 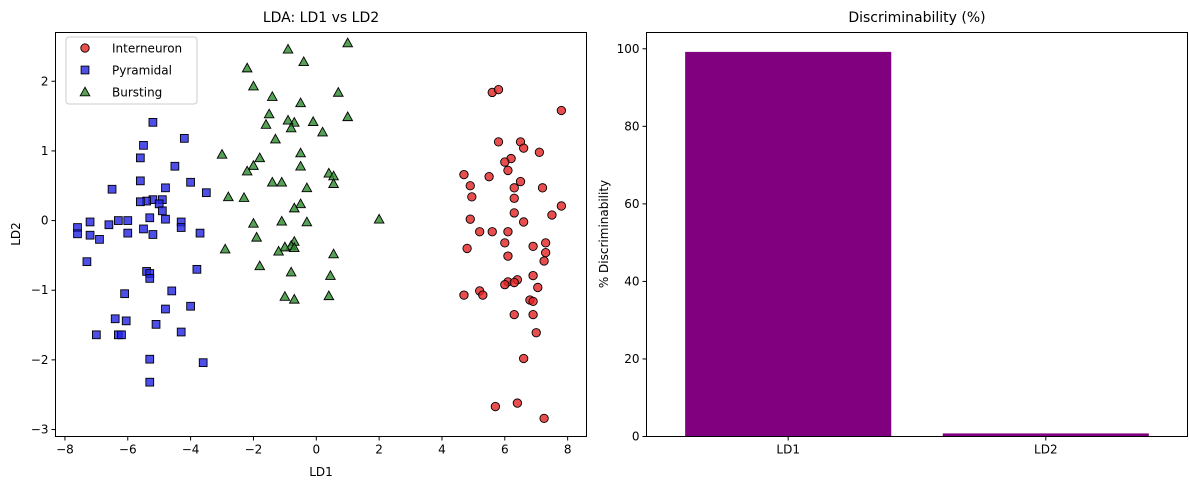 What do you see at coordinates (316, 450) in the screenshot?
I see `x-tick-label: 0` at bounding box center [316, 450].